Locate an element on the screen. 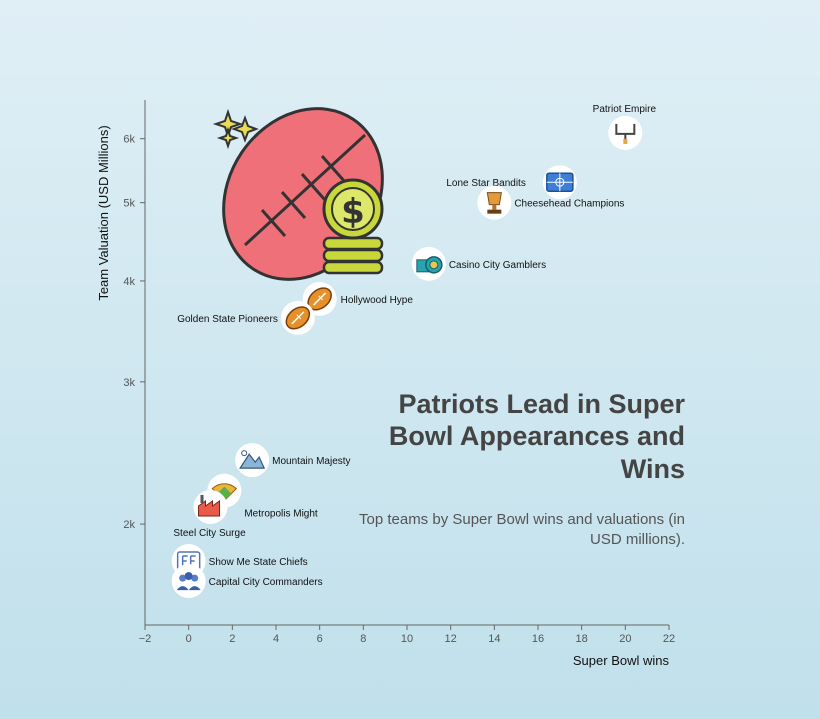 The width and height of the screenshot is (820, 719). y-tick-label: 6k is located at coordinates (129, 140).